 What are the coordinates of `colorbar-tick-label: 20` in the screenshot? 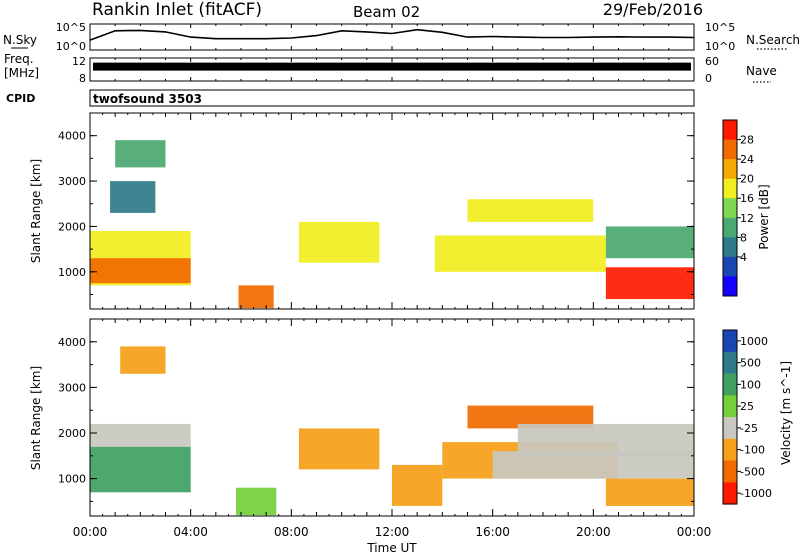 It's located at (747, 179).